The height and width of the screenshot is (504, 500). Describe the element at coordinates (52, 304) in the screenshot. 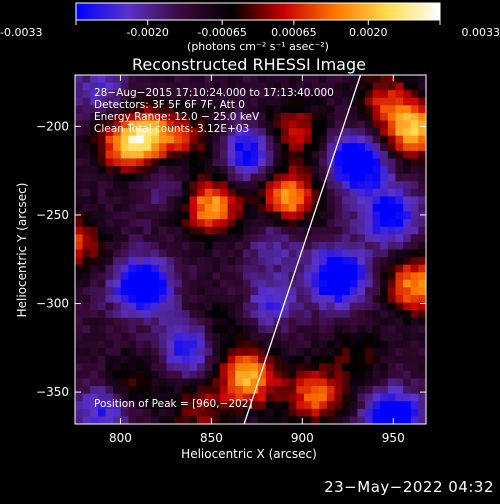

I see `y-tick-label: −300` at that location.